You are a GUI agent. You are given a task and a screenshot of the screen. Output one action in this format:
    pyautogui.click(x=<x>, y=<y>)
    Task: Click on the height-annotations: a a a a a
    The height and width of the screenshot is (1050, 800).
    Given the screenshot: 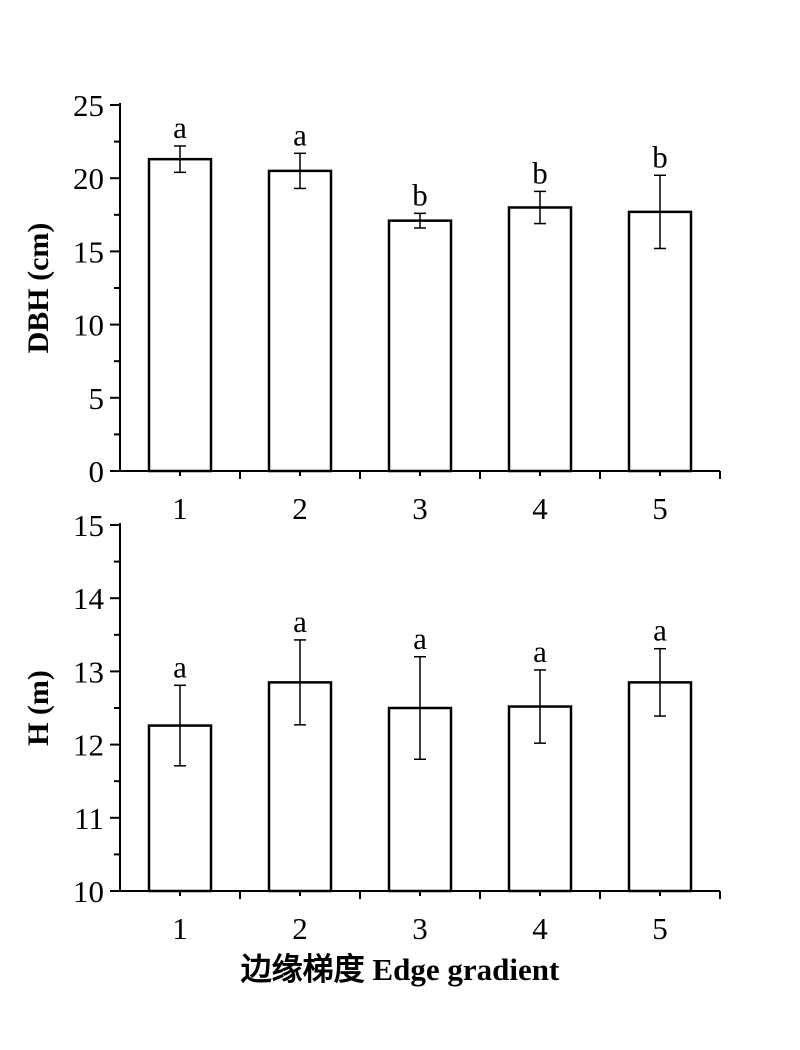 What is the action you would take?
    pyautogui.click(x=420, y=644)
    